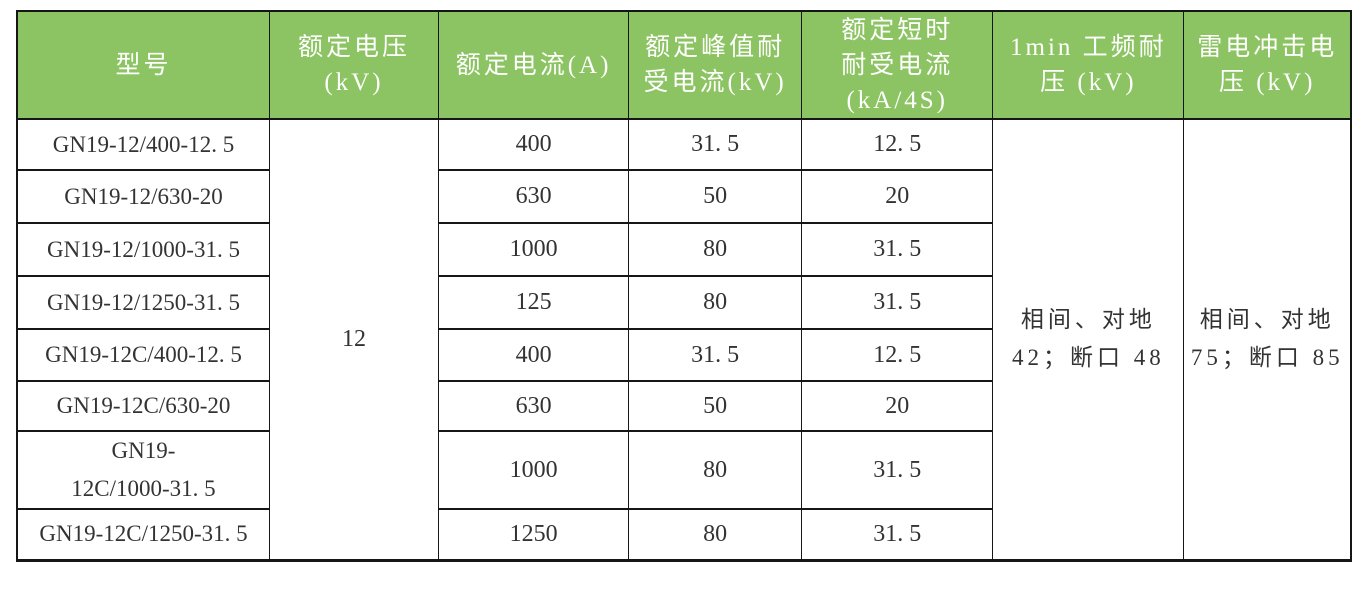 Image resolution: width=1366 pixels, height=590 pixels. Describe the element at coordinates (143, 406) in the screenshot. I see `cell-model: GN19-12C/630-20` at that location.